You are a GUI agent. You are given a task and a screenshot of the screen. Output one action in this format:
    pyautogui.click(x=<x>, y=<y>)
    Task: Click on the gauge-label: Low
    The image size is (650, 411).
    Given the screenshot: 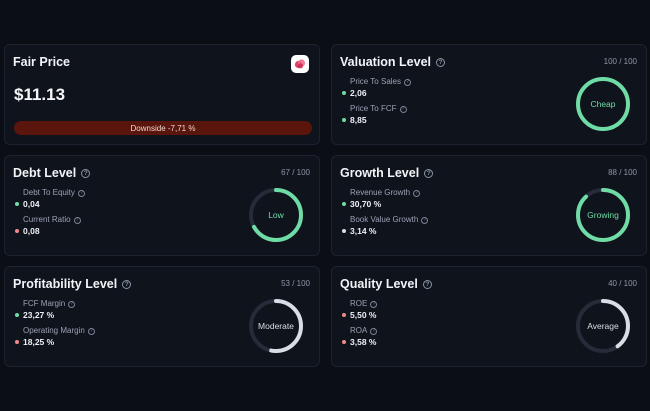 What is the action you would take?
    pyautogui.click(x=276, y=215)
    